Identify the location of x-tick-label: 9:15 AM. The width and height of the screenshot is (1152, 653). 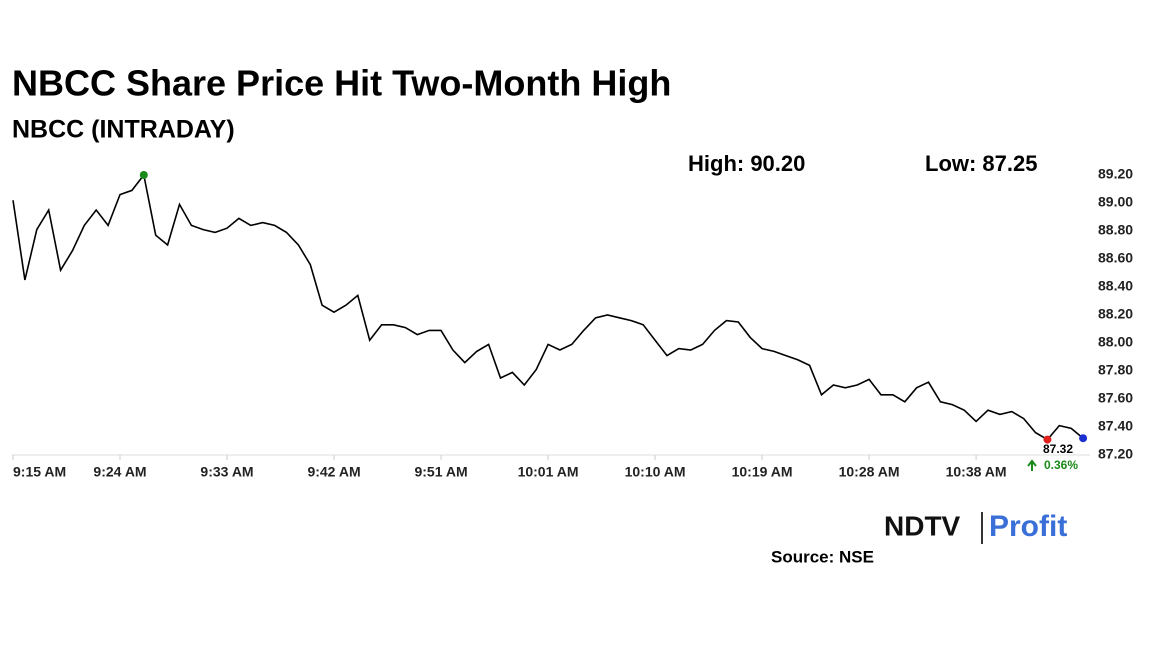
(39, 472).